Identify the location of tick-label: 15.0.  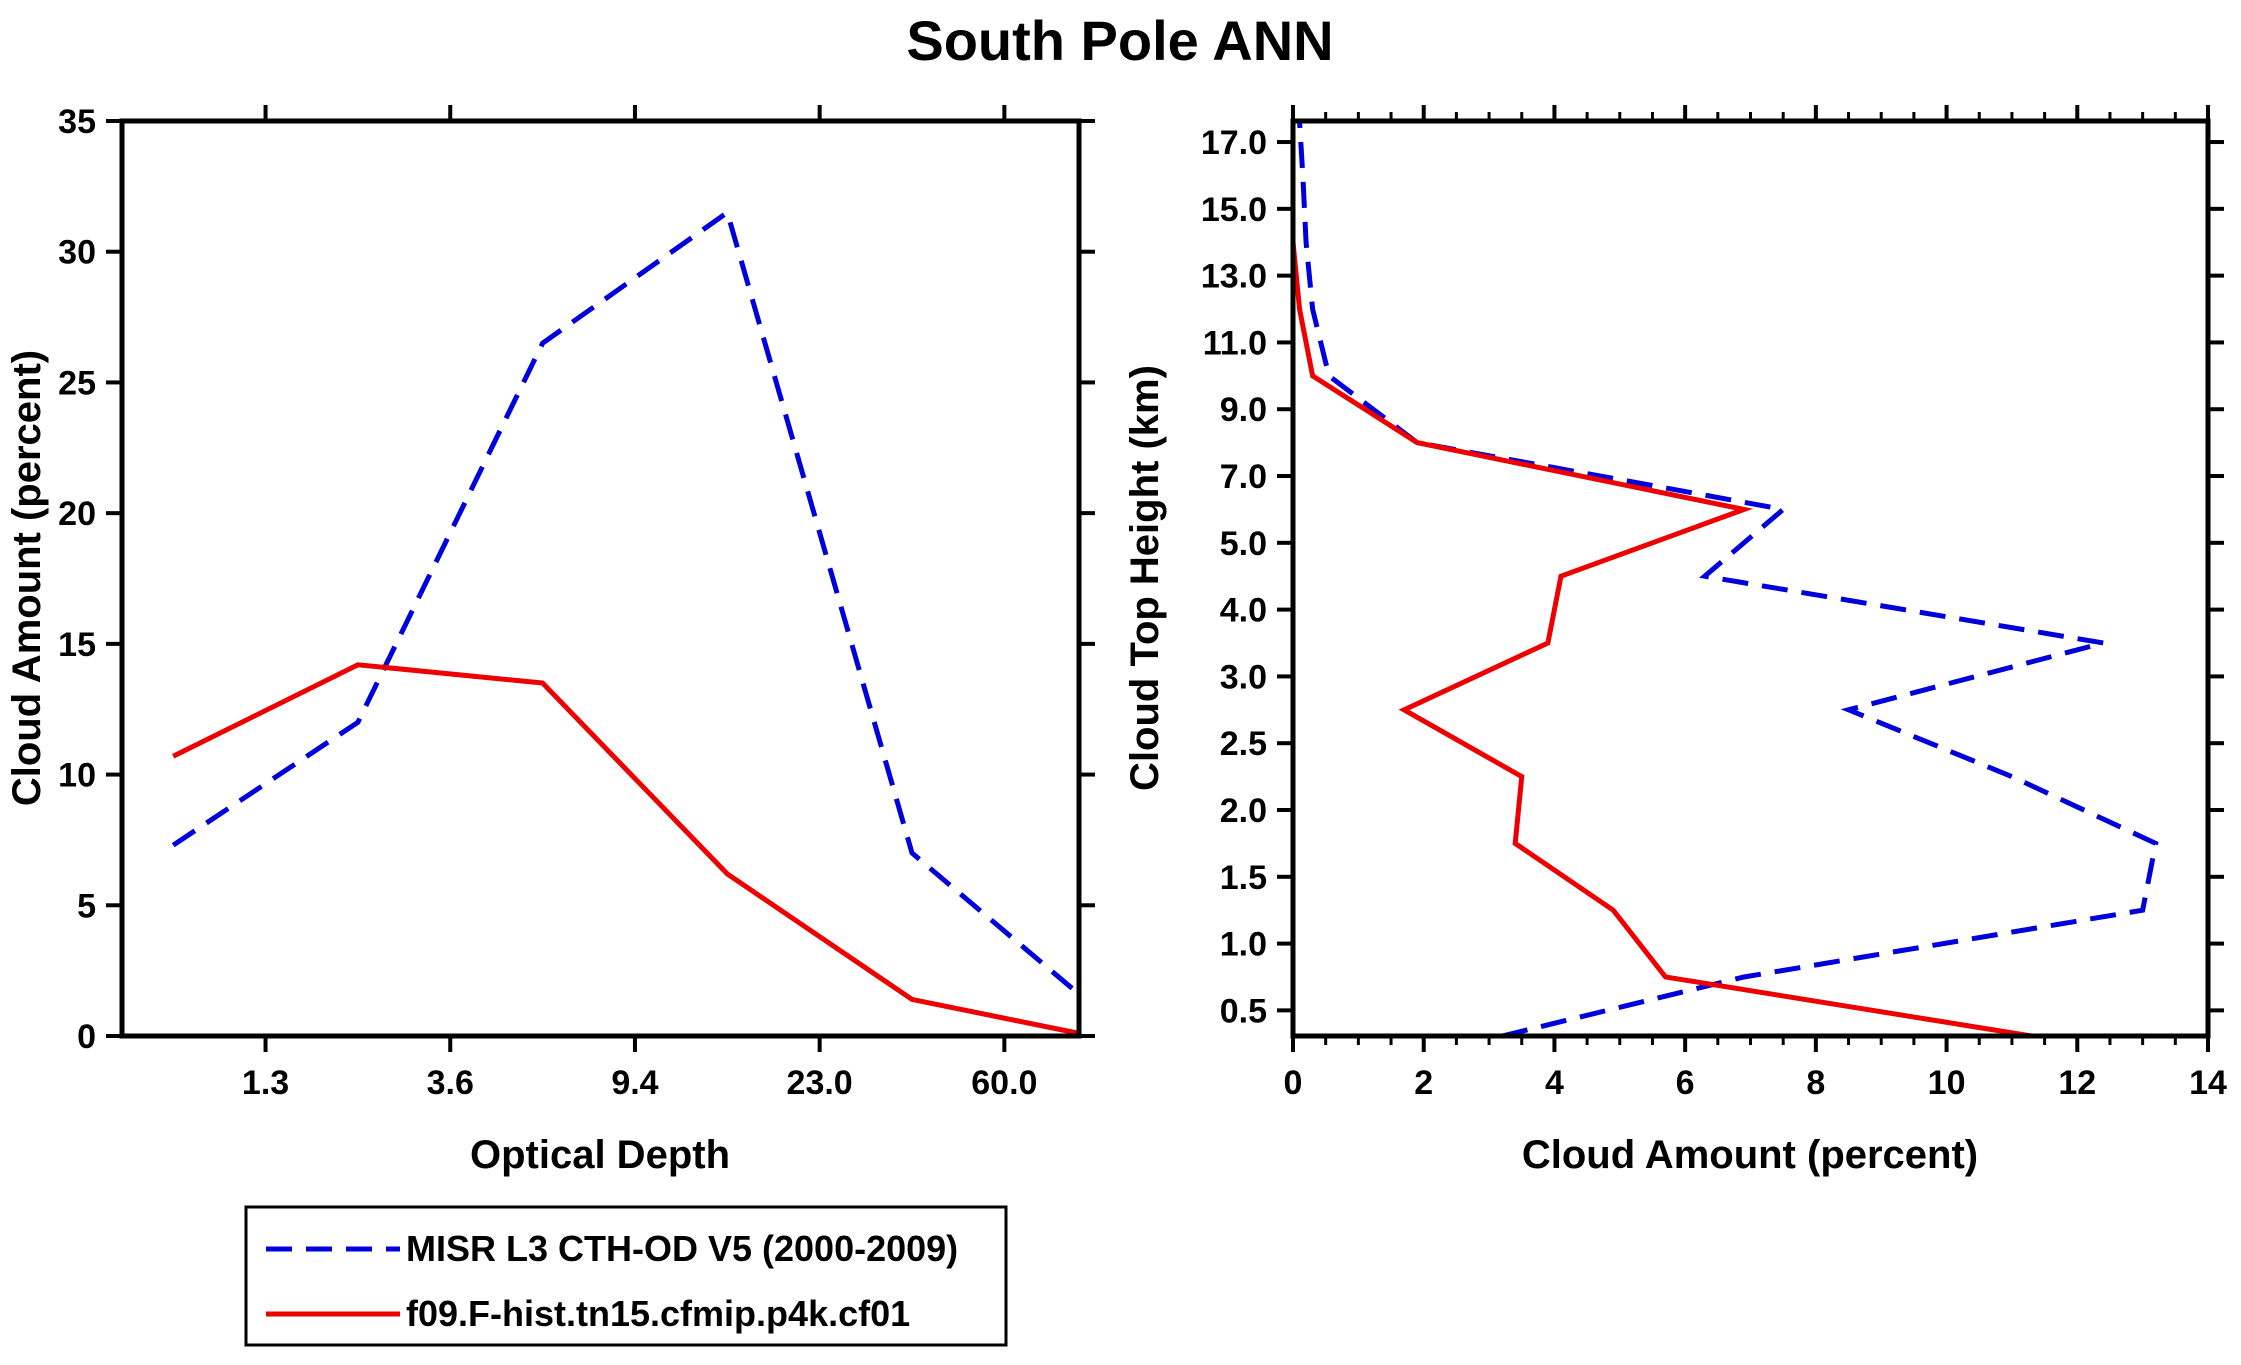
(1234, 210).